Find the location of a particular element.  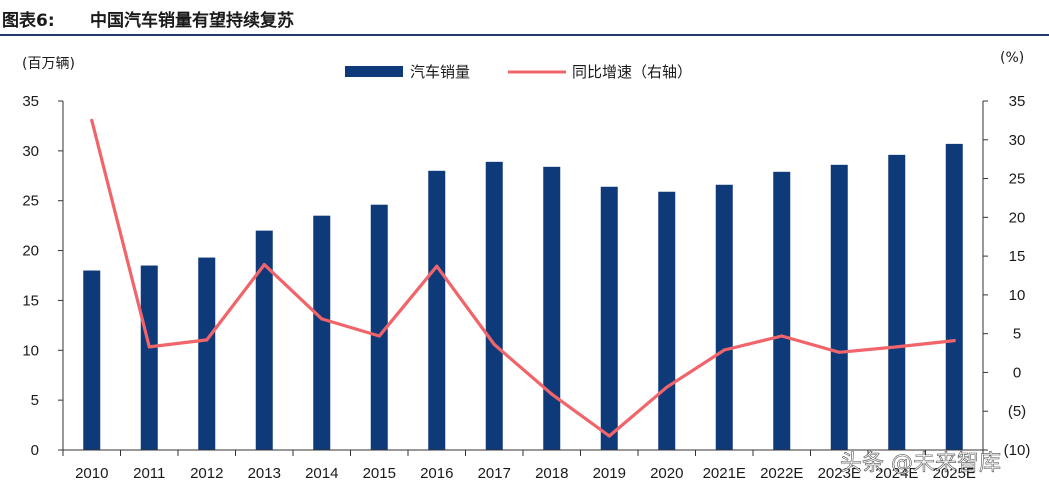

right-tick-label: (10) is located at coordinates (1017, 450).